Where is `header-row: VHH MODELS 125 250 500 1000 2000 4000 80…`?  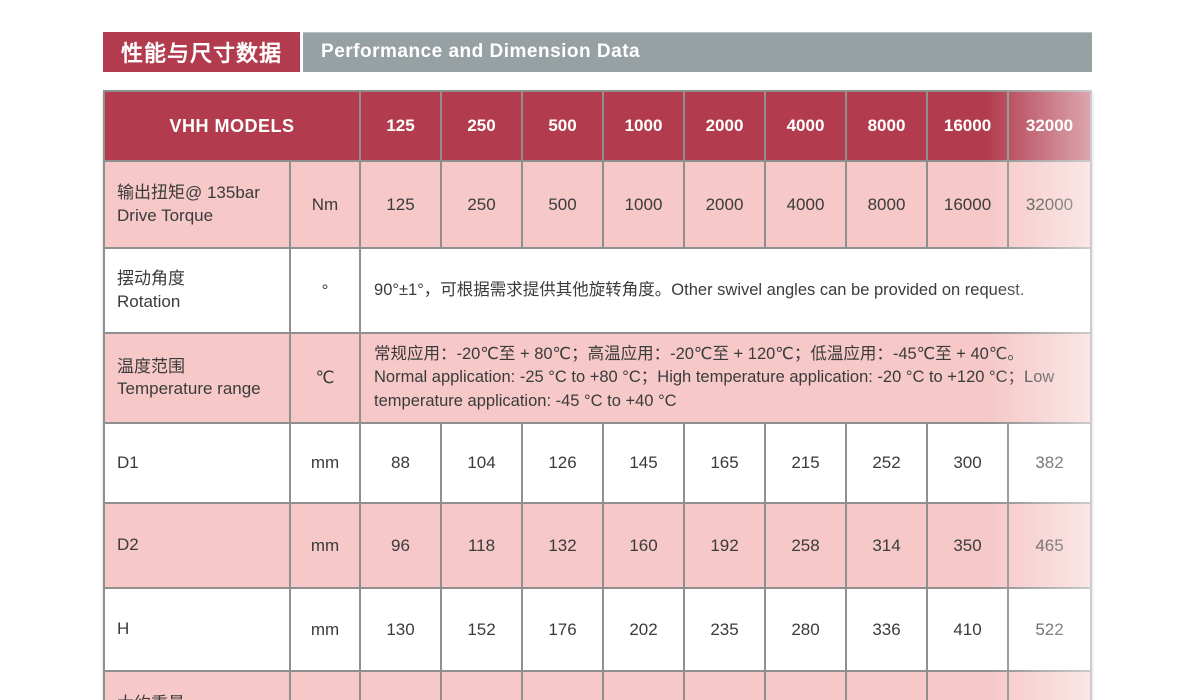 header-row: VHH MODELS 125 250 500 1000 2000 4000 80… is located at coordinates (597, 126).